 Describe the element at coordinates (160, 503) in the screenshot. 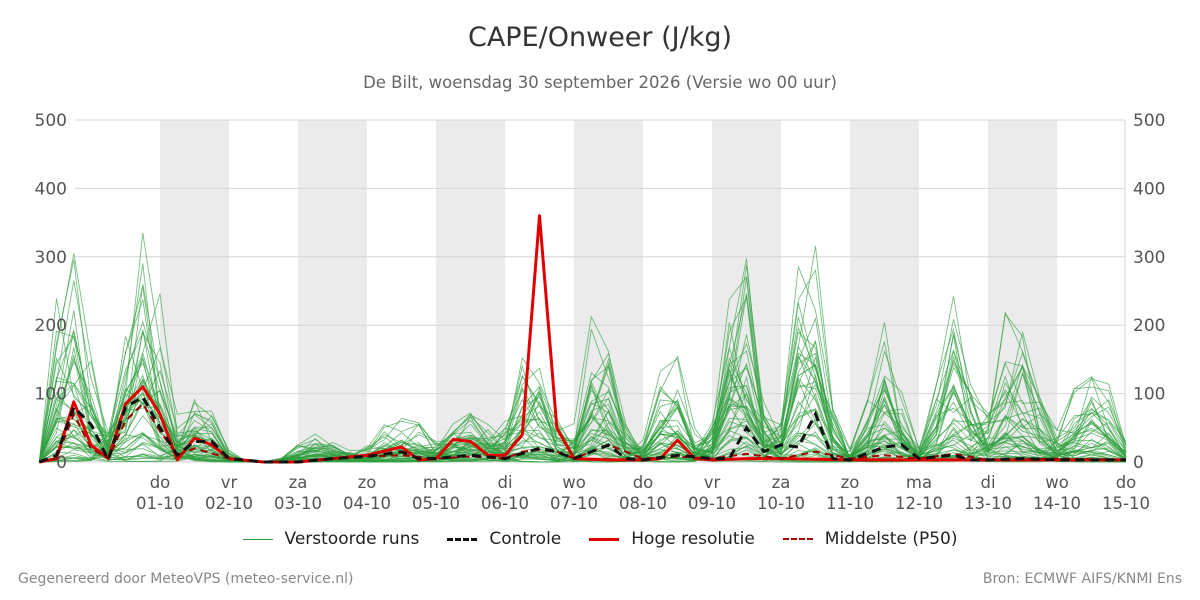

I see `x-tick-date: 01-10` at that location.